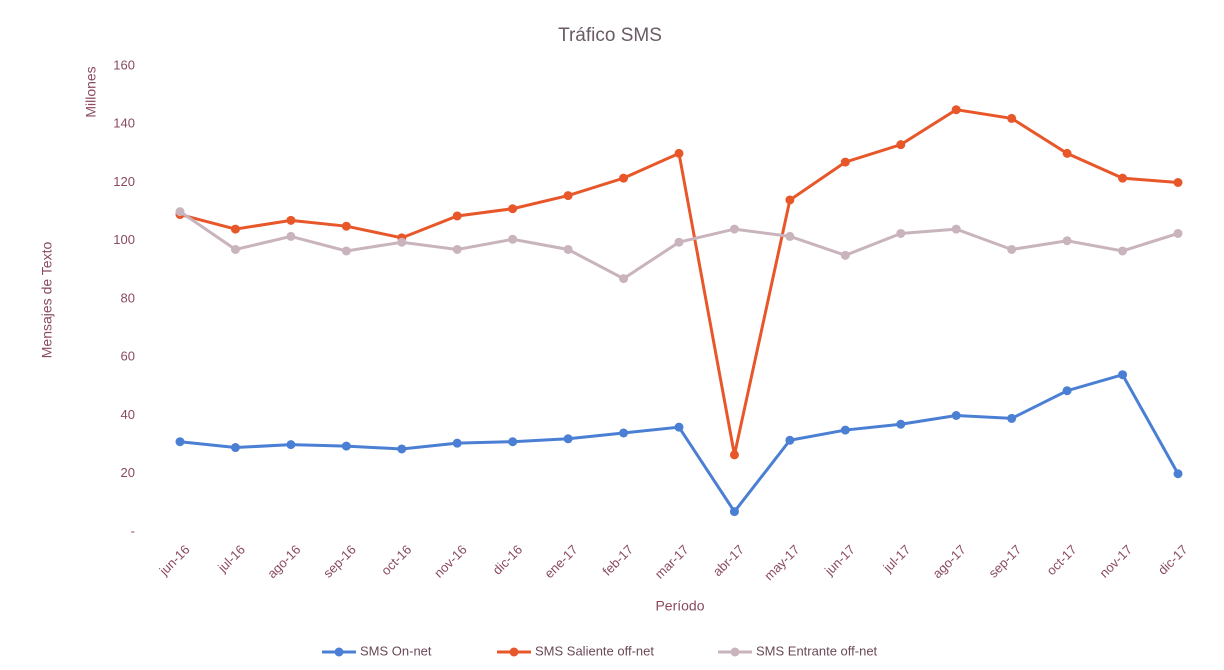  What do you see at coordinates (124, 123) in the screenshot?
I see `y-tick-label: 140` at bounding box center [124, 123].